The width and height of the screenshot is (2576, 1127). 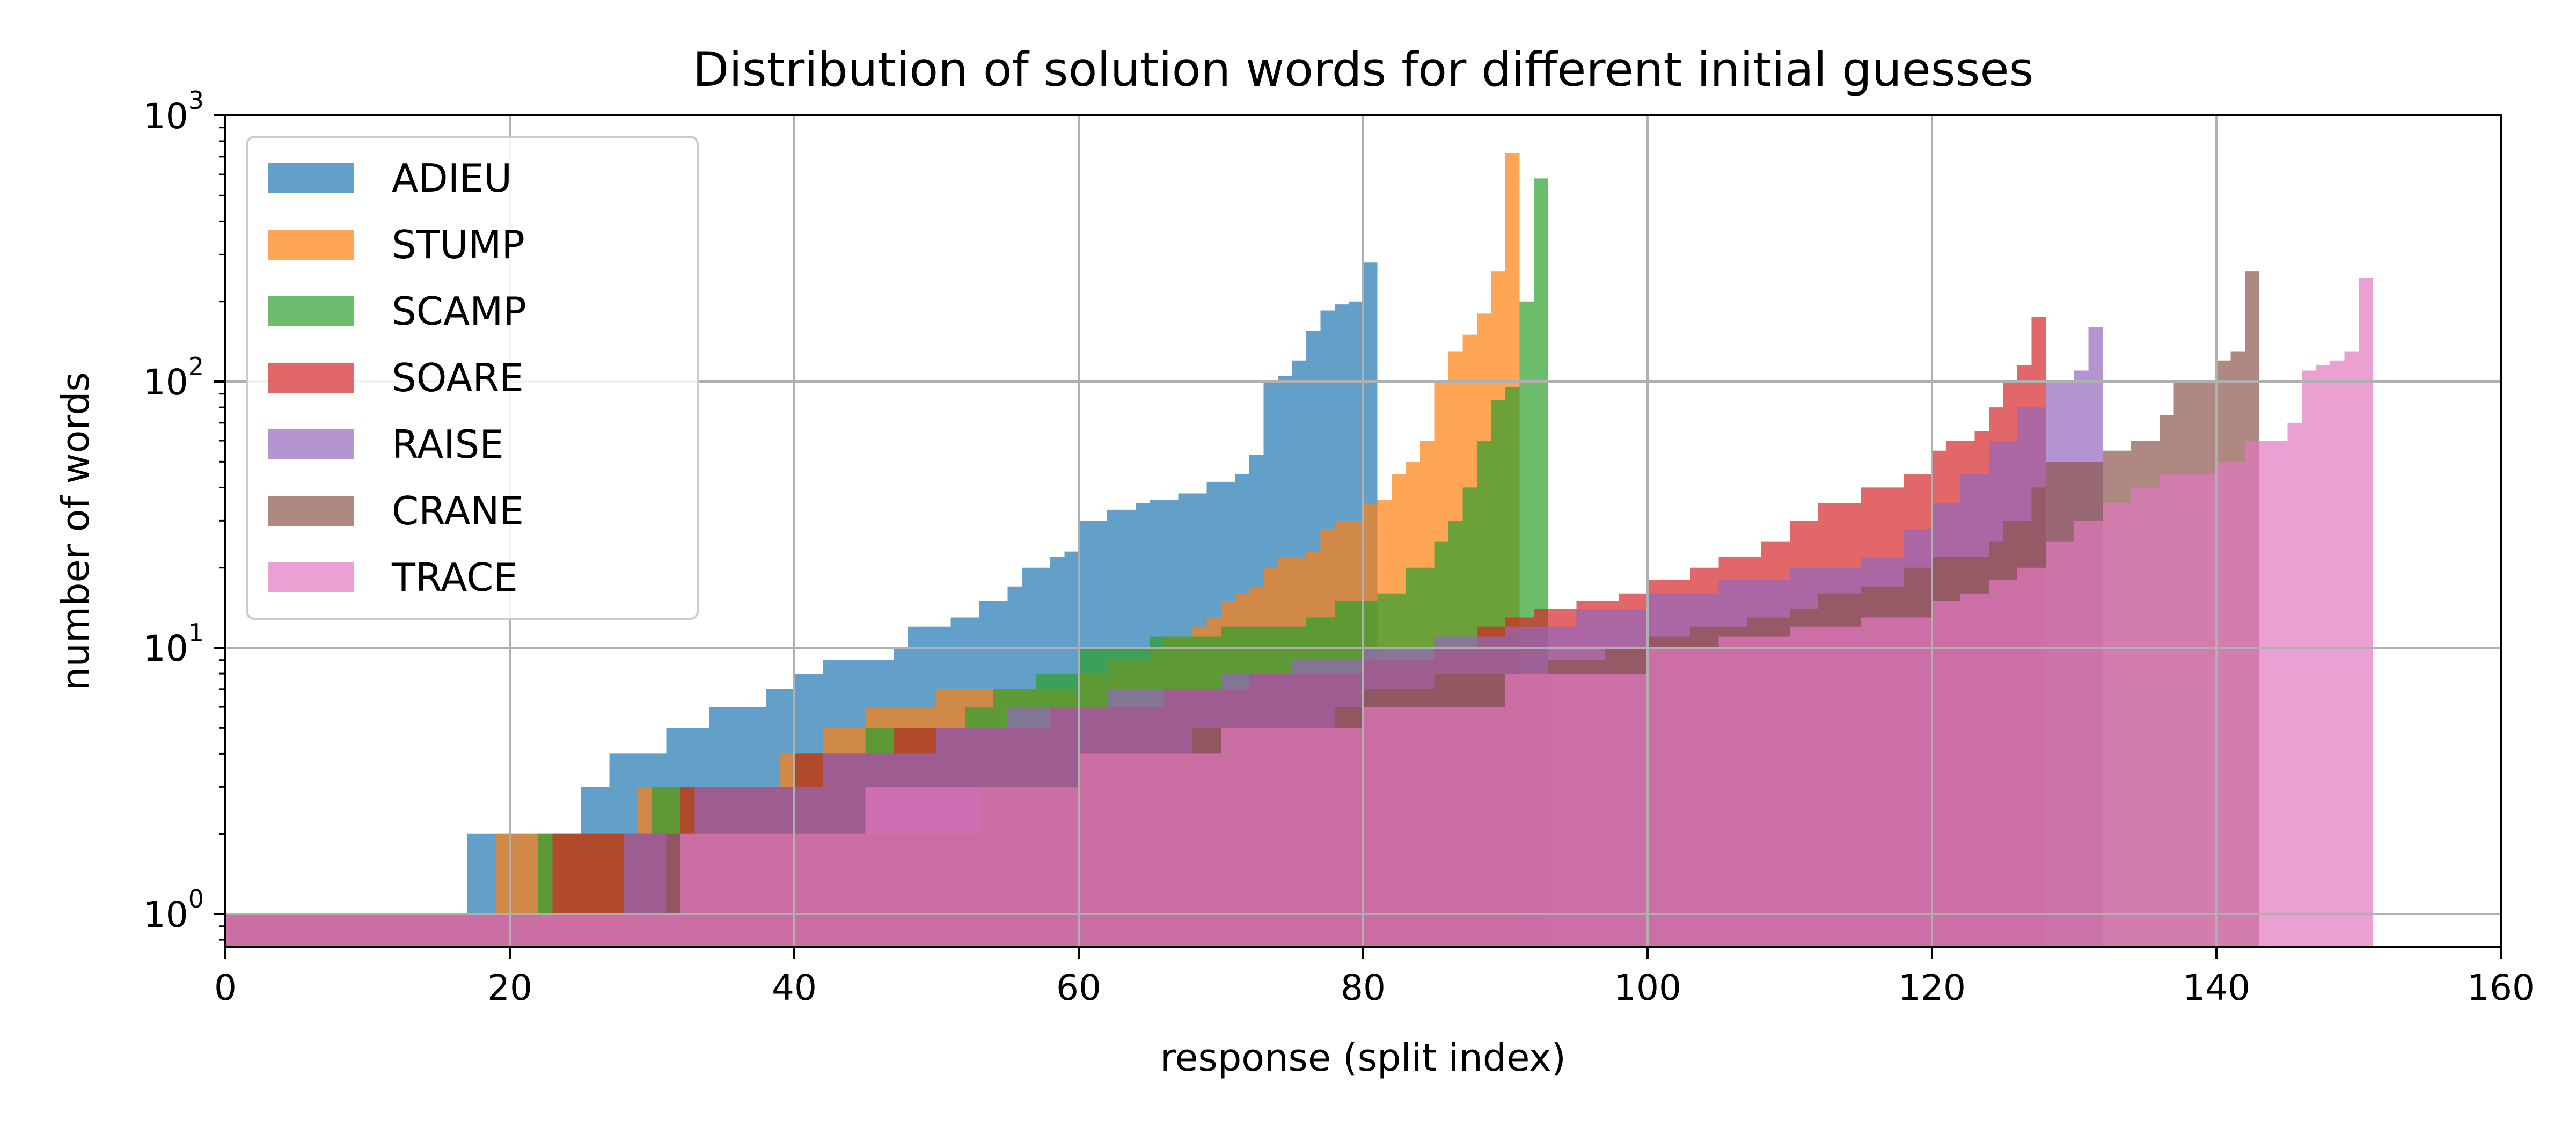 I want to click on legend-label-crane: CRANE, so click(x=458, y=510).